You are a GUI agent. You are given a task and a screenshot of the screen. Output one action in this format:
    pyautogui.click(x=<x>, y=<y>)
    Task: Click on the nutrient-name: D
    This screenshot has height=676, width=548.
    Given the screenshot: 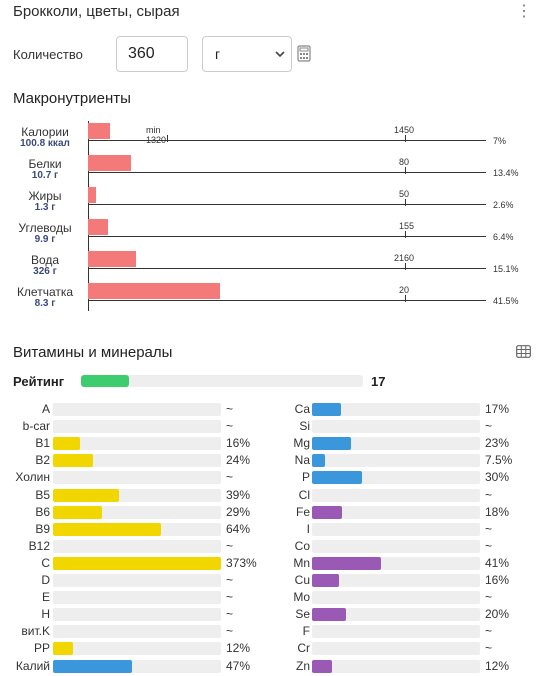 What is the action you would take?
    pyautogui.click(x=45, y=580)
    